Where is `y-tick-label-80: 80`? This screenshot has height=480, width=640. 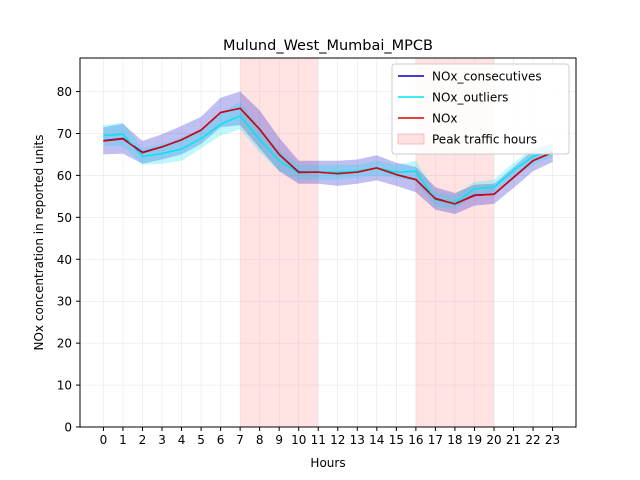 y-tick-label-80: 80 is located at coordinates (64, 92).